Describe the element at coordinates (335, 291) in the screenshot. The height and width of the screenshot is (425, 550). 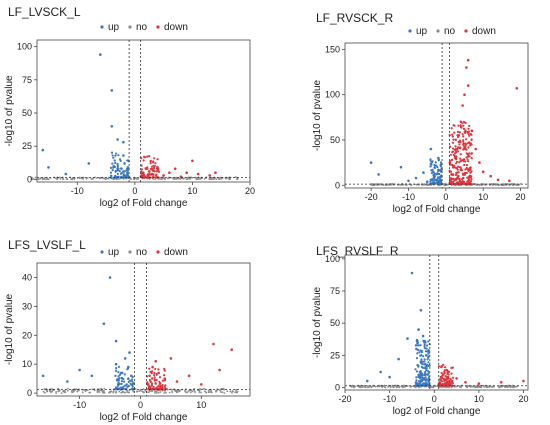
I see `y-tick-label: 75` at that location.